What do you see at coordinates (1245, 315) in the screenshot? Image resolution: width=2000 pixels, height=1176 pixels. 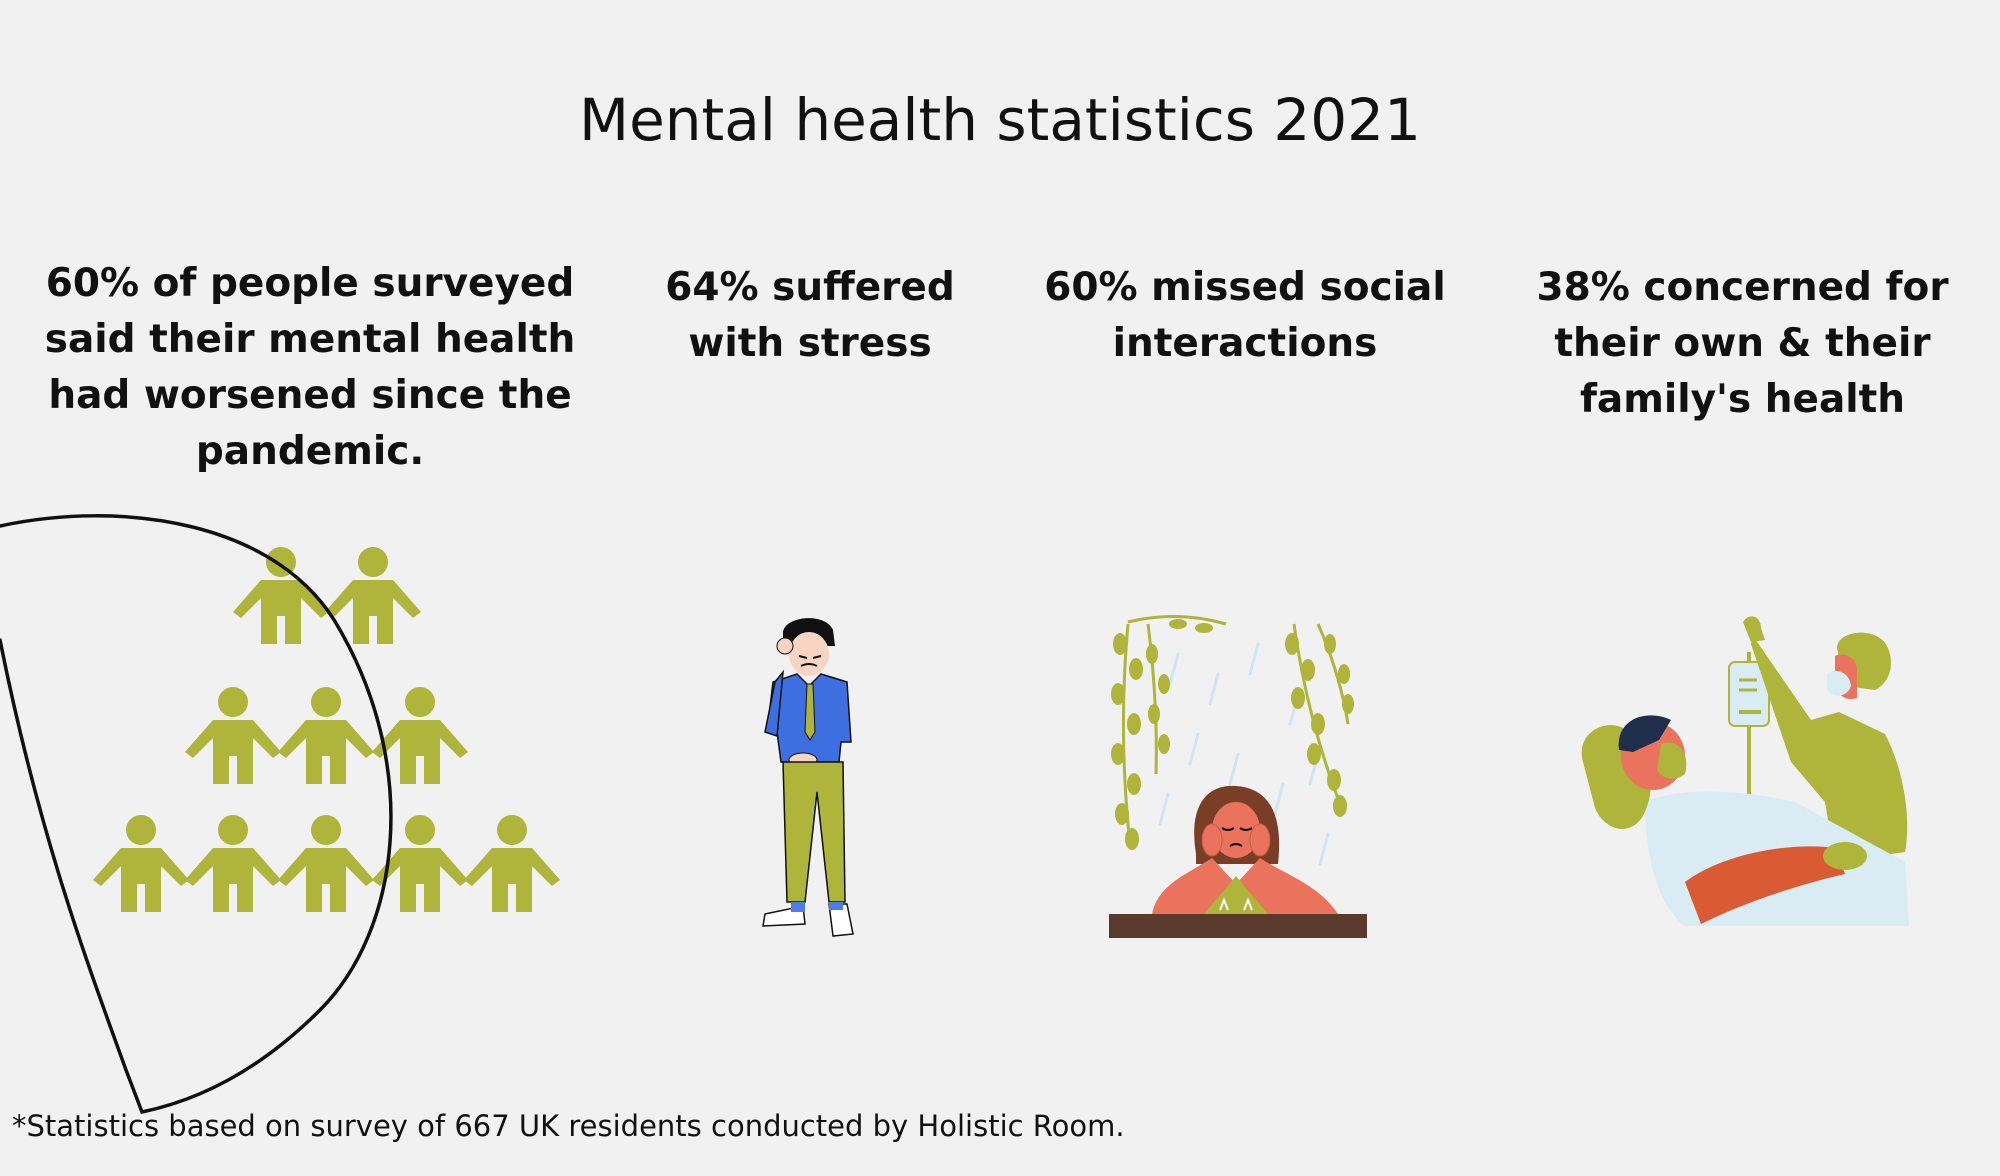 I see `stat-missed-social: 60% missed social interactions` at bounding box center [1245, 315].